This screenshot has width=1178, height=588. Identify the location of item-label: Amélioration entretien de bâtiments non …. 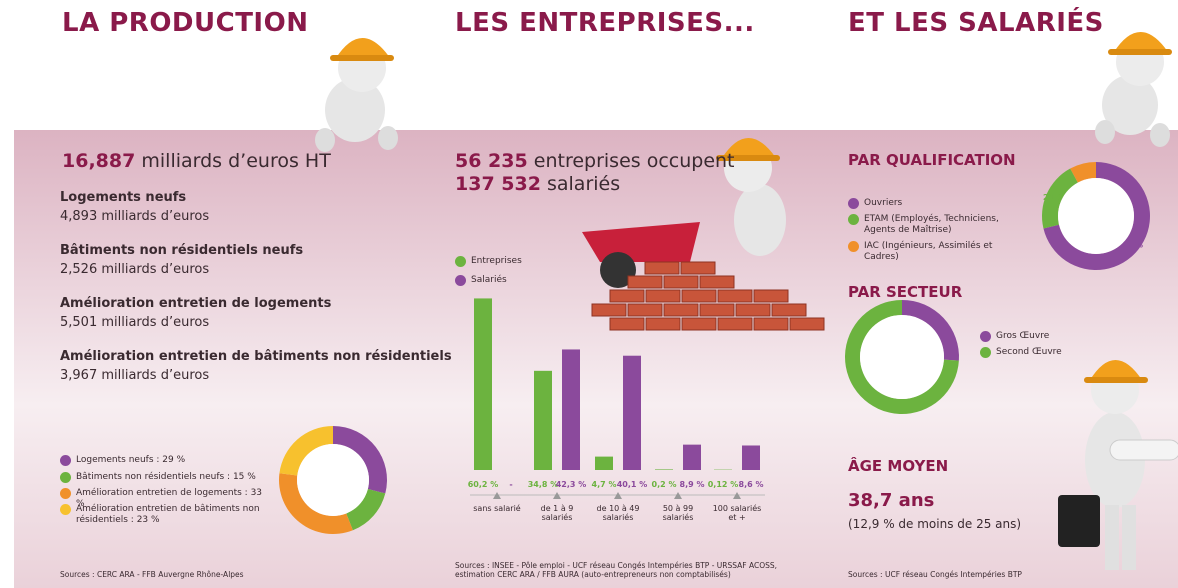
(256, 356).